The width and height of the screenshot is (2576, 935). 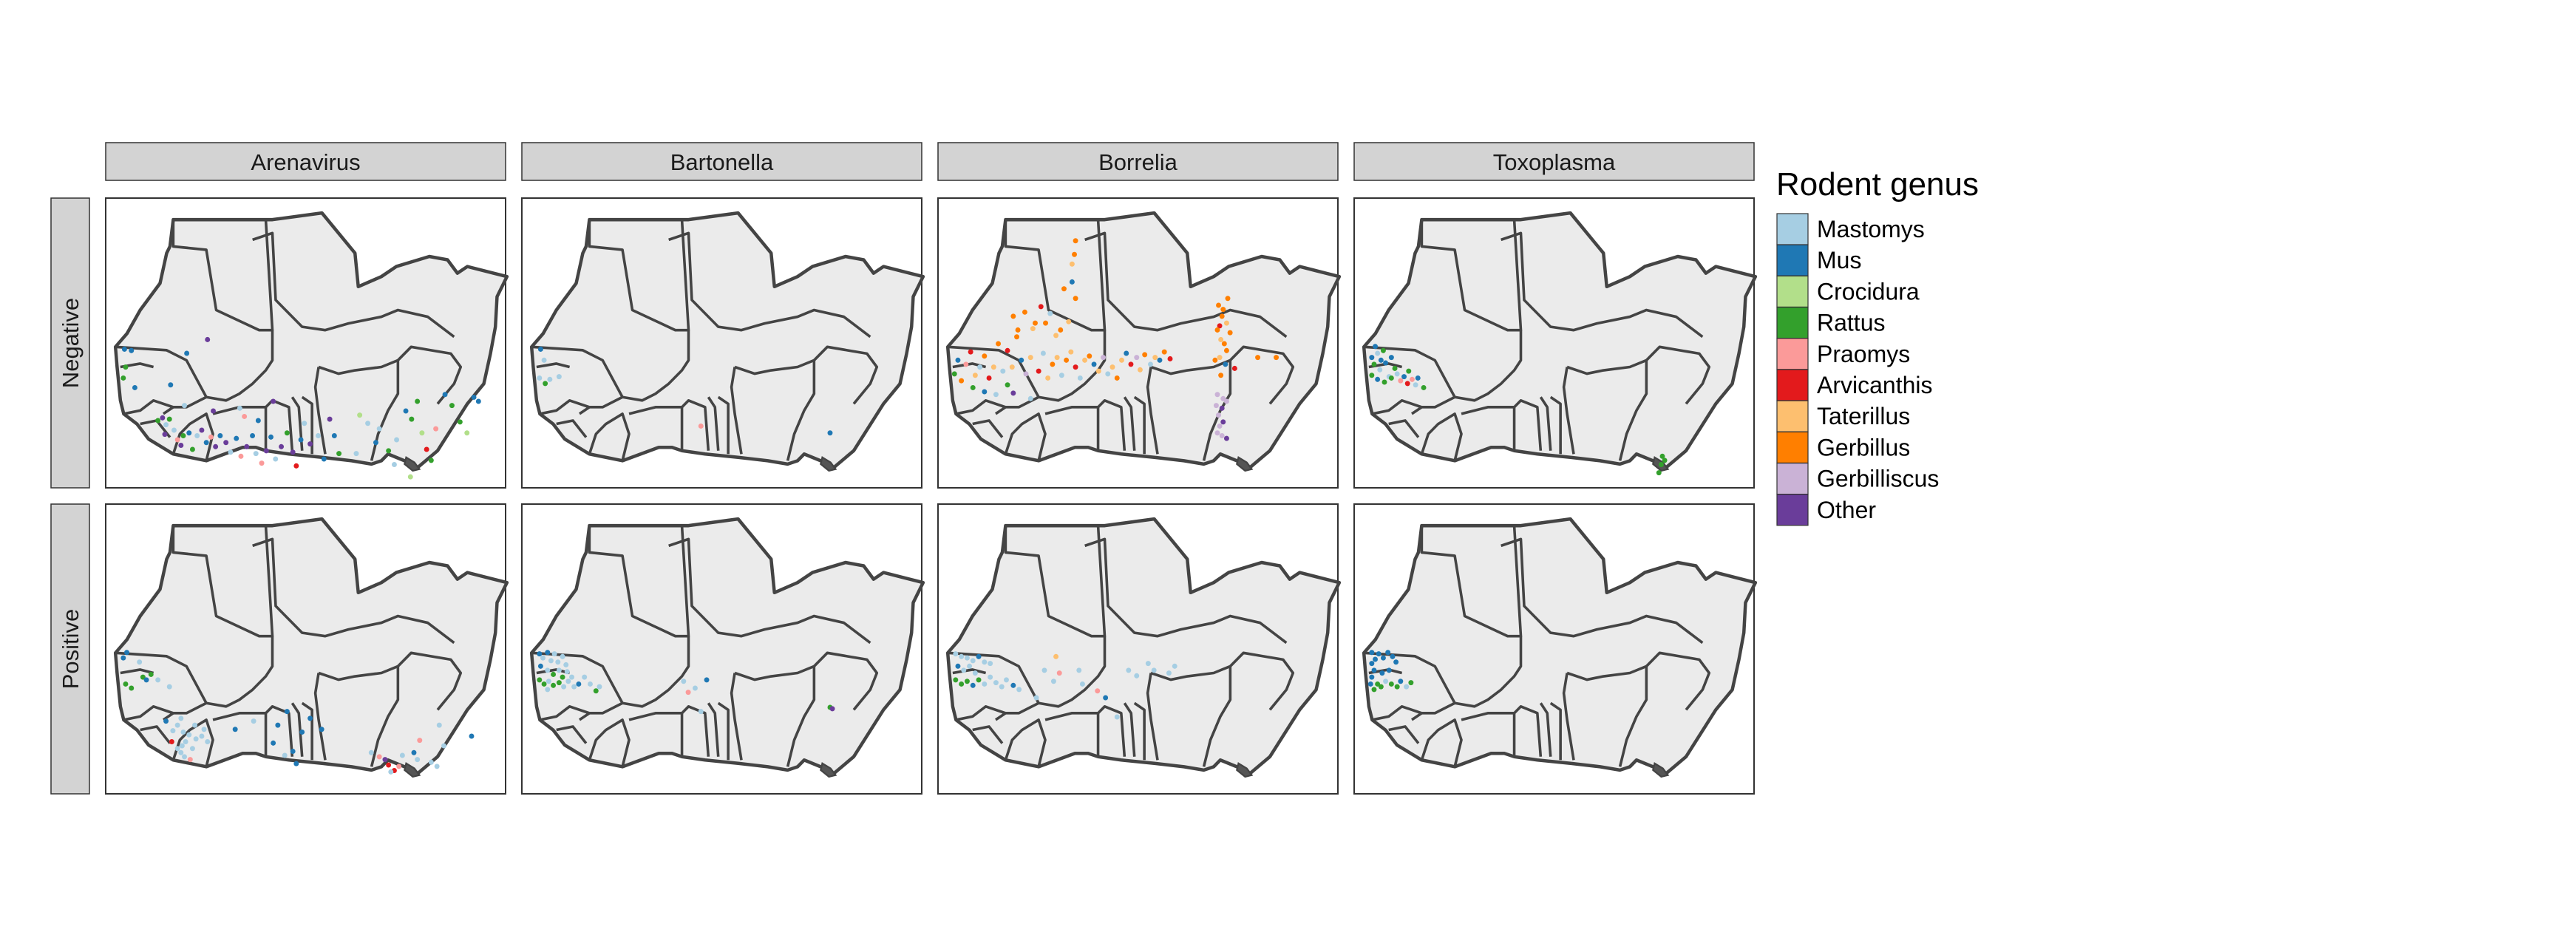 I want to click on facet-strip-label: Arenavirus, so click(x=305, y=162).